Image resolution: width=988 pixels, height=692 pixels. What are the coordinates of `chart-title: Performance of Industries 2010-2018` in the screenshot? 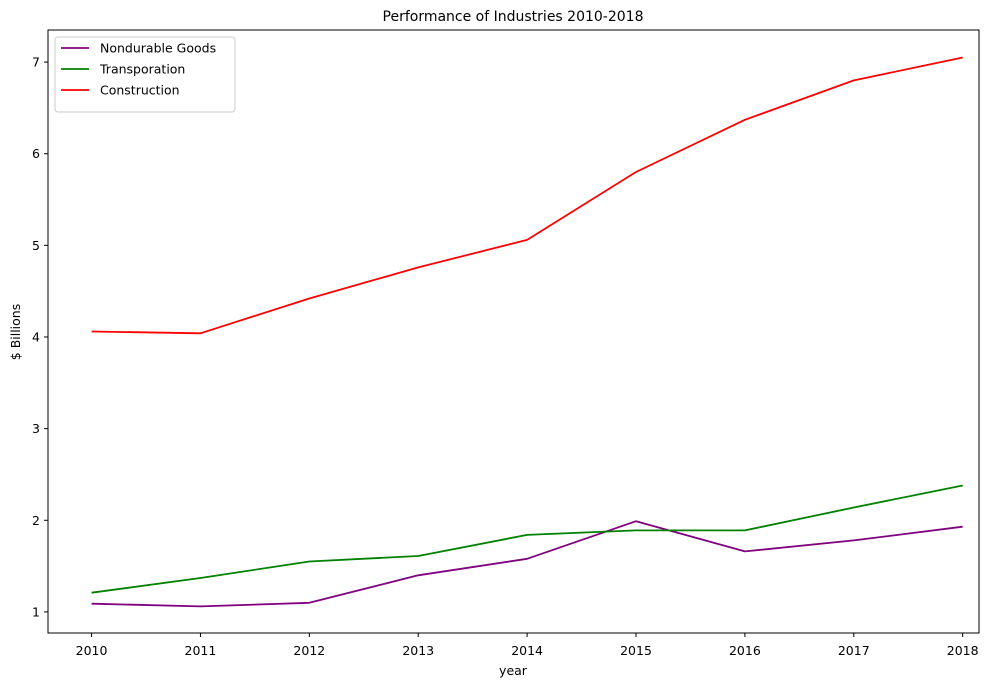 It's located at (513, 17).